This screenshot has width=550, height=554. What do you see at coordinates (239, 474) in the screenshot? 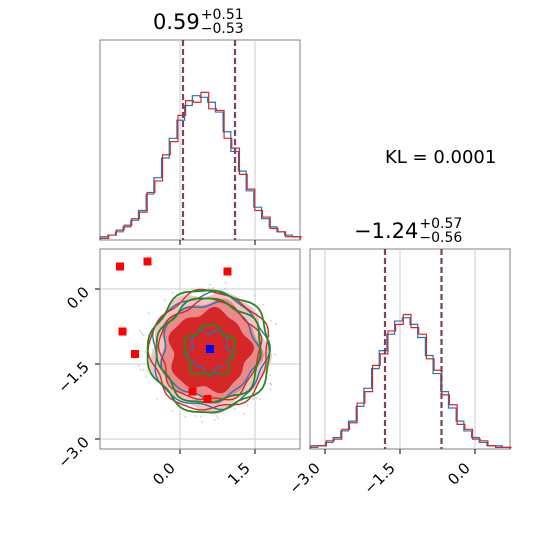
I see `joint-xtick-label: 1.5` at bounding box center [239, 474].